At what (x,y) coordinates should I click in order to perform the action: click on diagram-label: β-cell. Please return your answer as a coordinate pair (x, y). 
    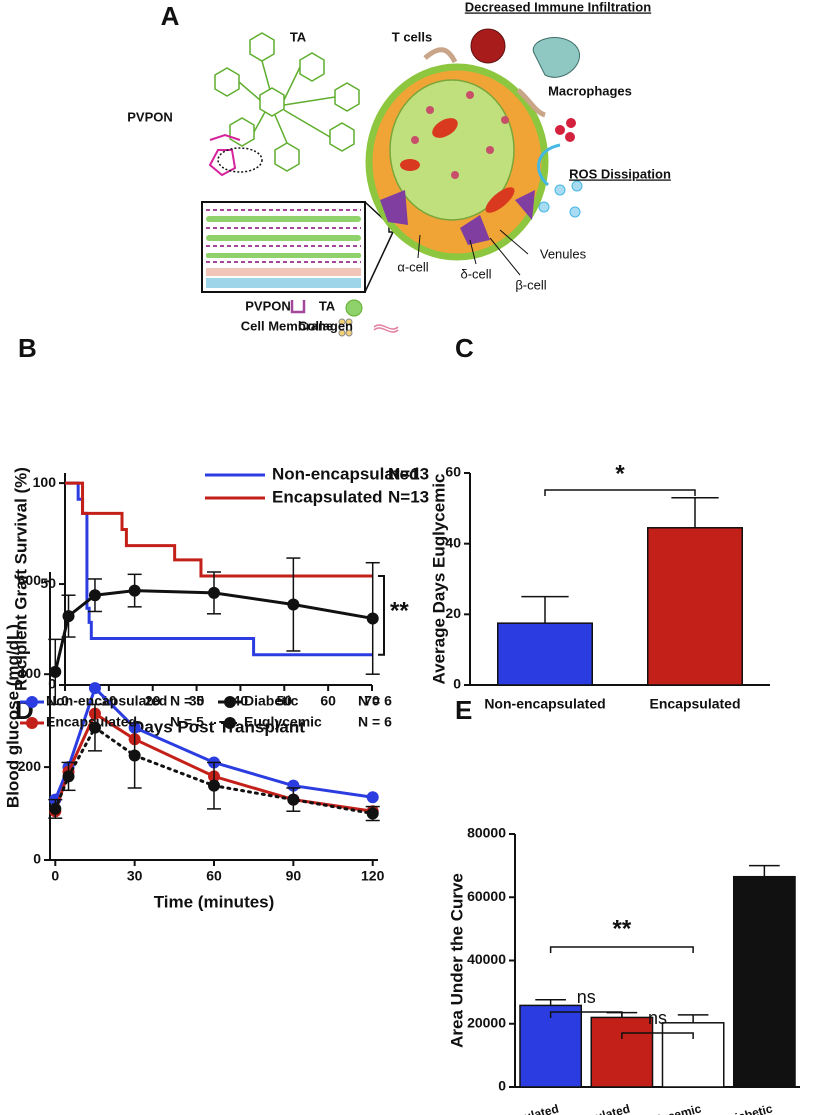
    Looking at the image, I should click on (530, 284).